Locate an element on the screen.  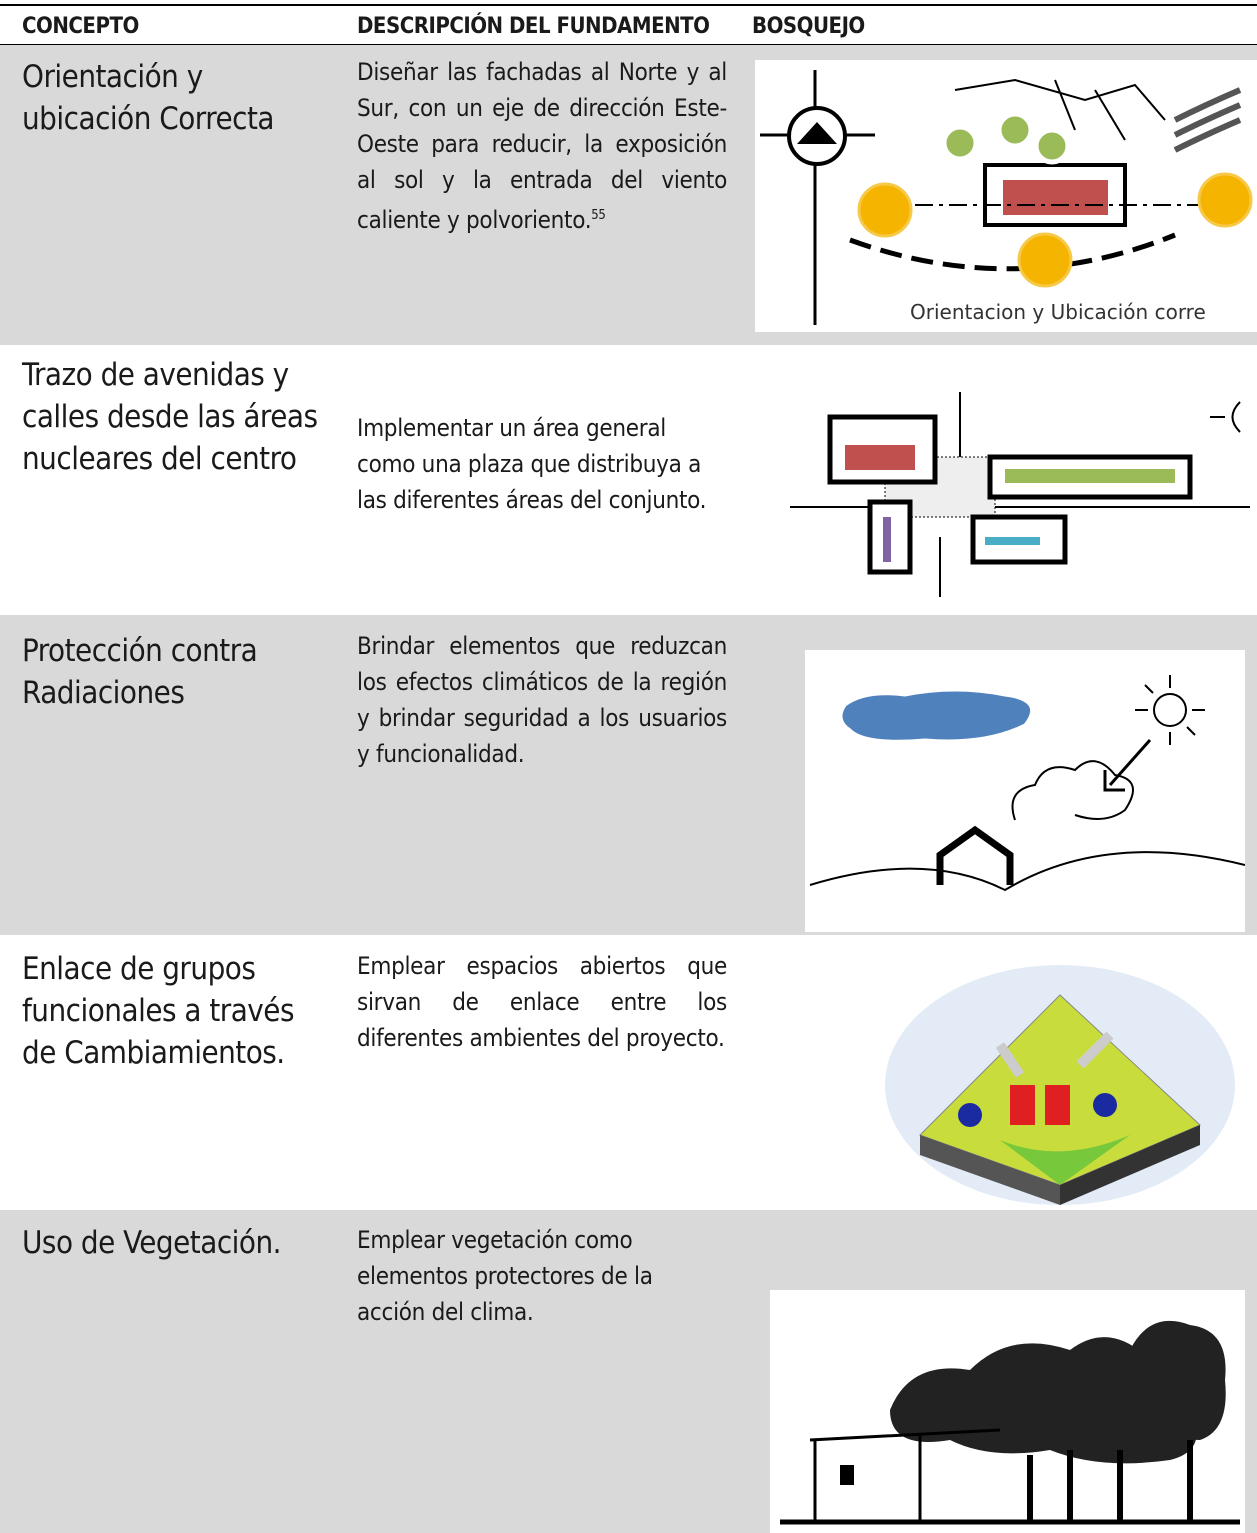
footnote: 55 is located at coordinates (598, 215).